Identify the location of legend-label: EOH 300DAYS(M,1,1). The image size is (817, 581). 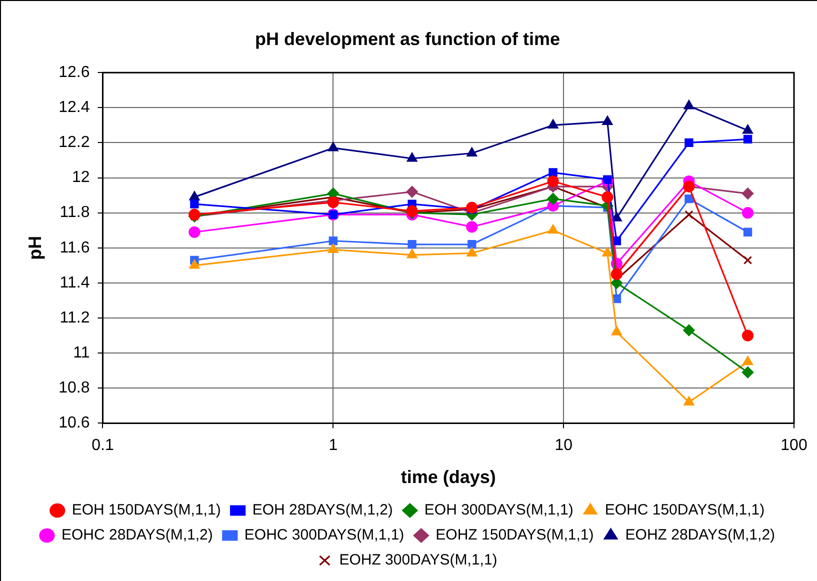
(499, 510).